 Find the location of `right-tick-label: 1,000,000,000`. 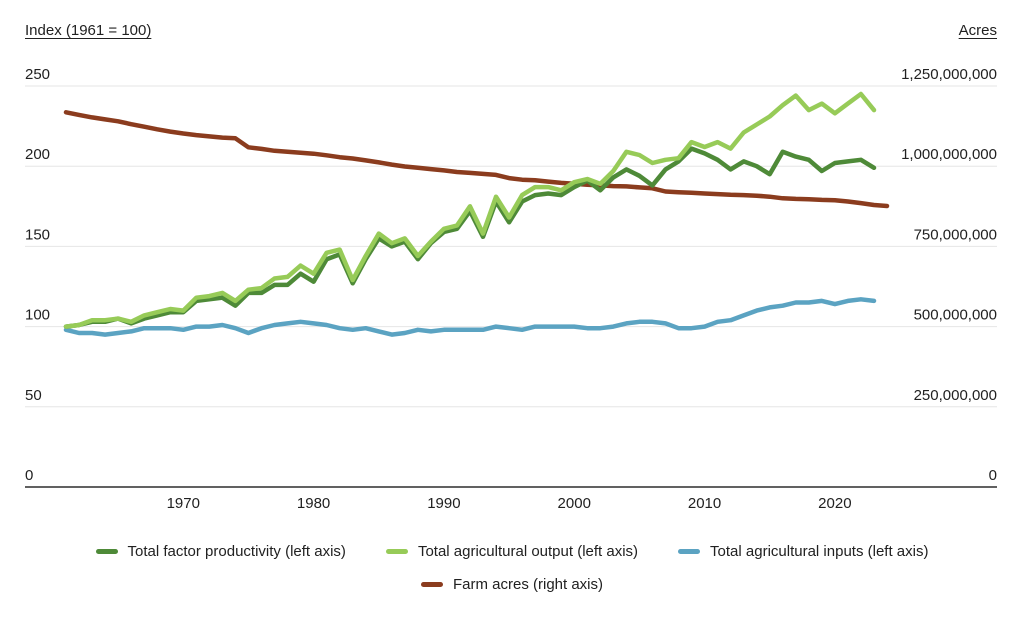

right-tick-label: 1,000,000,000 is located at coordinates (949, 154).